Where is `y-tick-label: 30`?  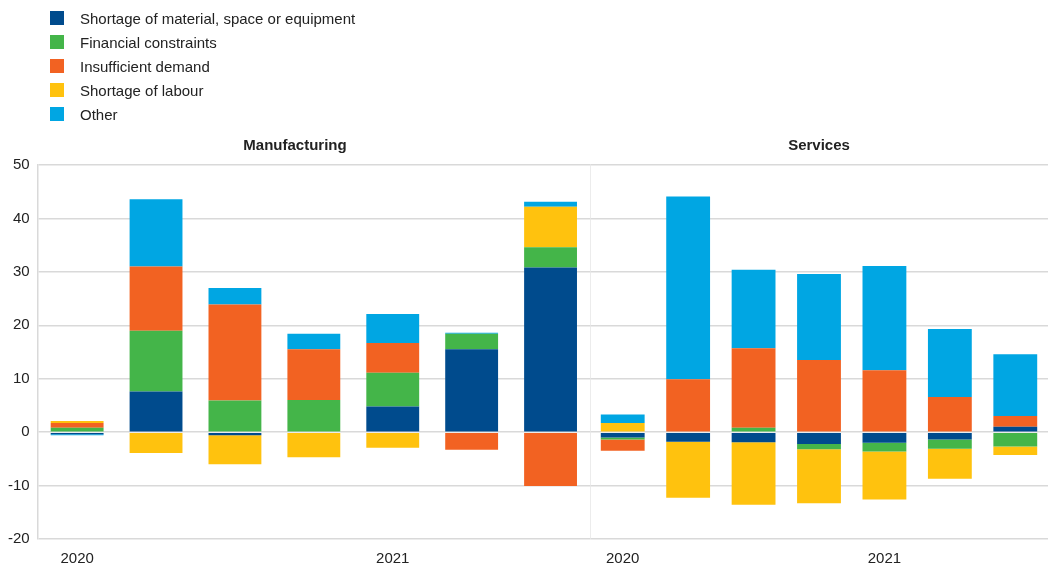 y-tick-label: 30 is located at coordinates (21, 270).